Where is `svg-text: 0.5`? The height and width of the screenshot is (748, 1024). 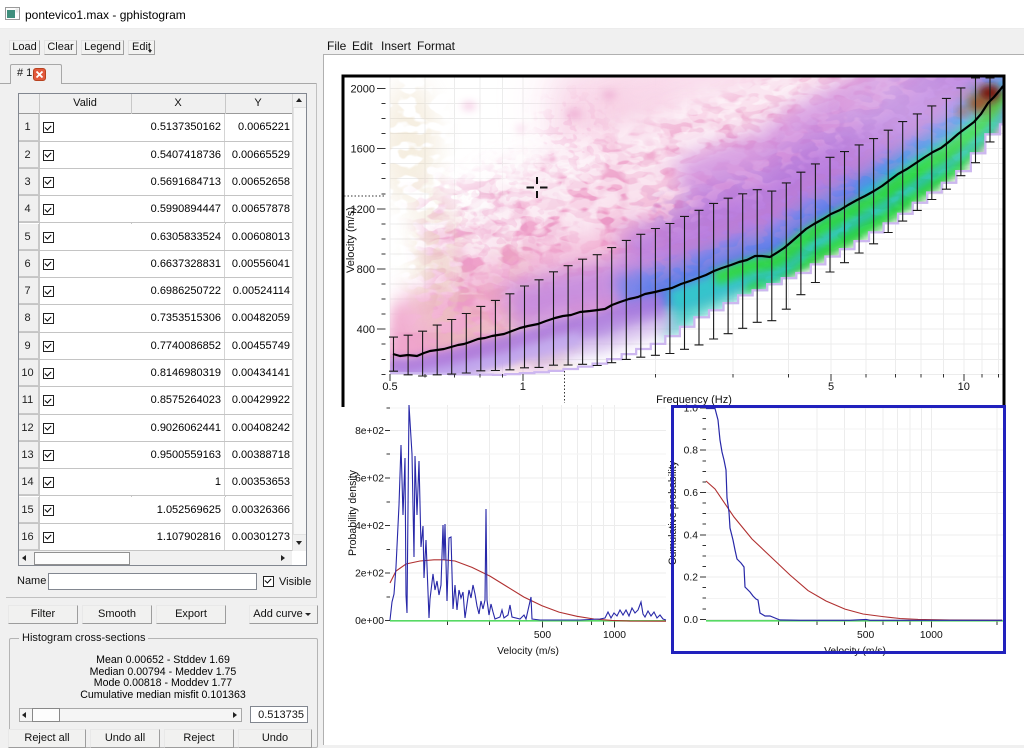
svg-text: 0.5 is located at coordinates (389, 387).